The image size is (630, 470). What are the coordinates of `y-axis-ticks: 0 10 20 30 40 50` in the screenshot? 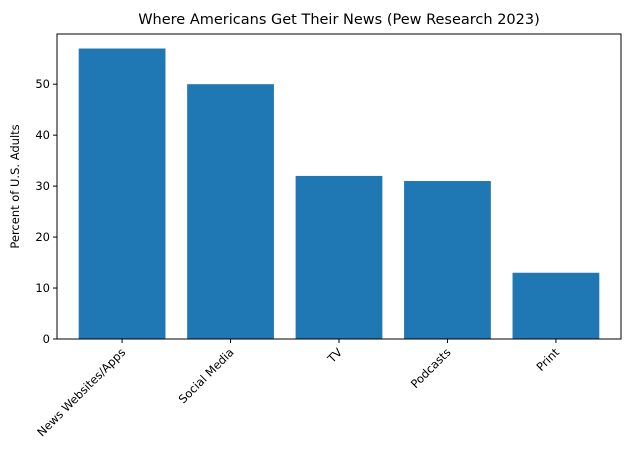 It's located at (46, 211).